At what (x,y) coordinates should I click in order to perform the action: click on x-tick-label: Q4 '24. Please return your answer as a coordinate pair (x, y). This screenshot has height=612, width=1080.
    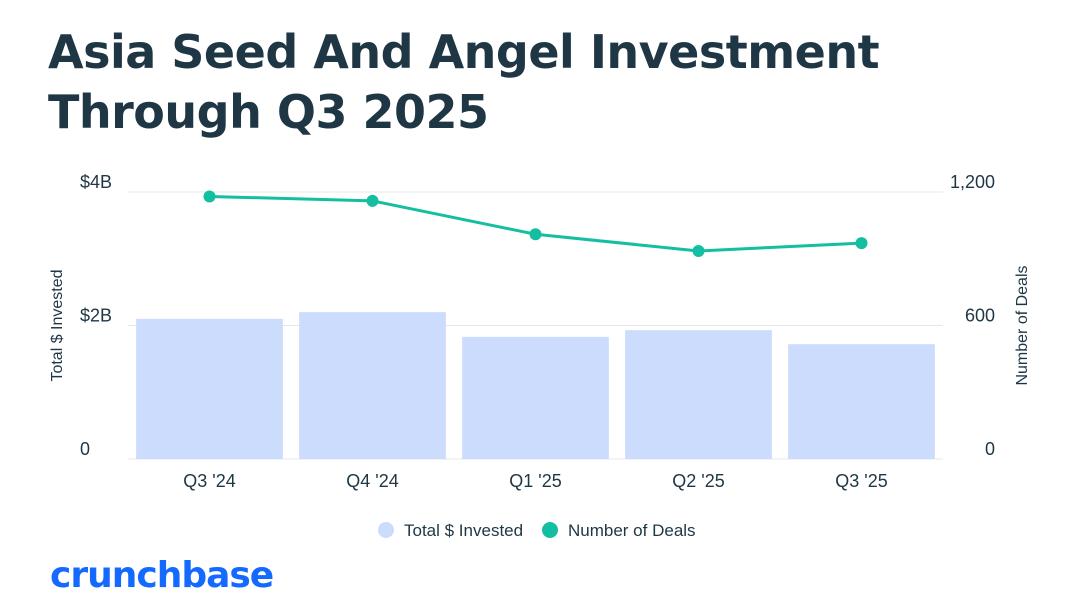
    Looking at the image, I should click on (372, 481).